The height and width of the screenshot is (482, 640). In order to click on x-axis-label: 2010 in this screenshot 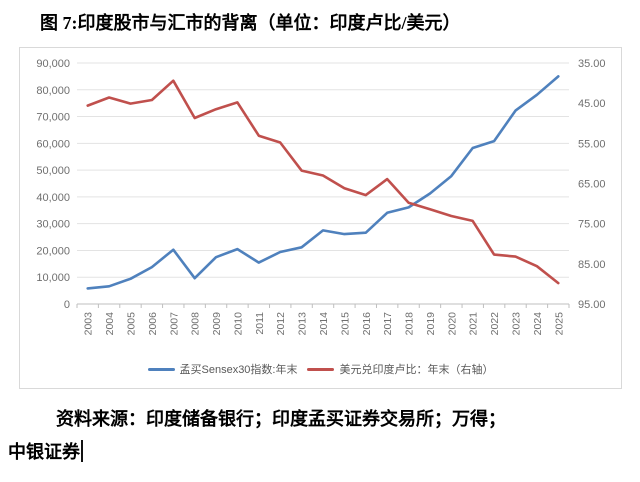, I will do `click(238, 324)`.